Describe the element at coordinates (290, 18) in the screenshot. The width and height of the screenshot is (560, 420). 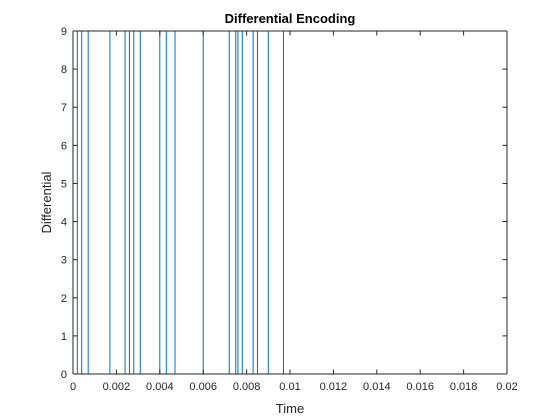
I see `chart-title: Differential Encoding` at that location.